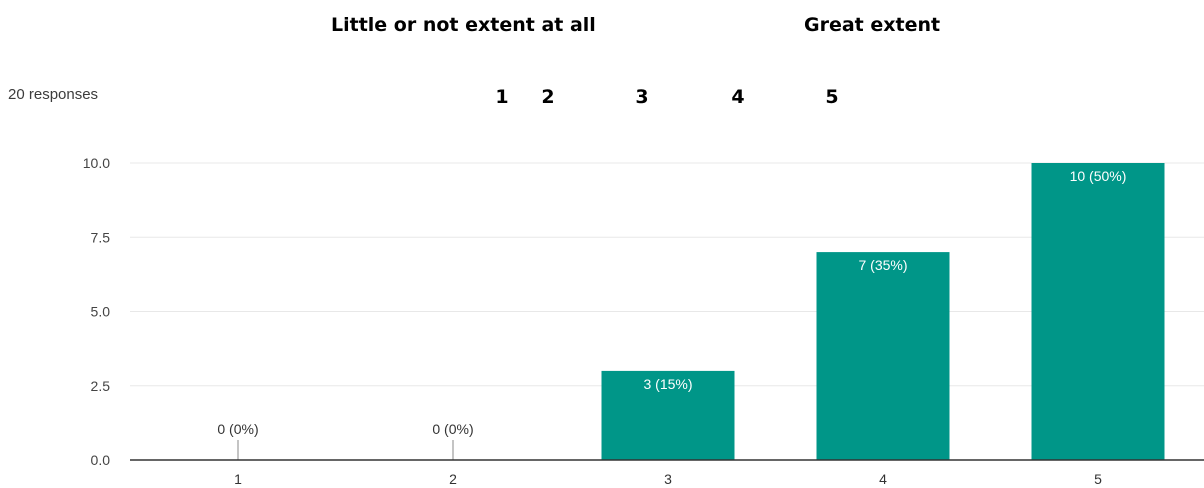  What do you see at coordinates (453, 479) in the screenshot?
I see `x-tick-label: 2` at bounding box center [453, 479].